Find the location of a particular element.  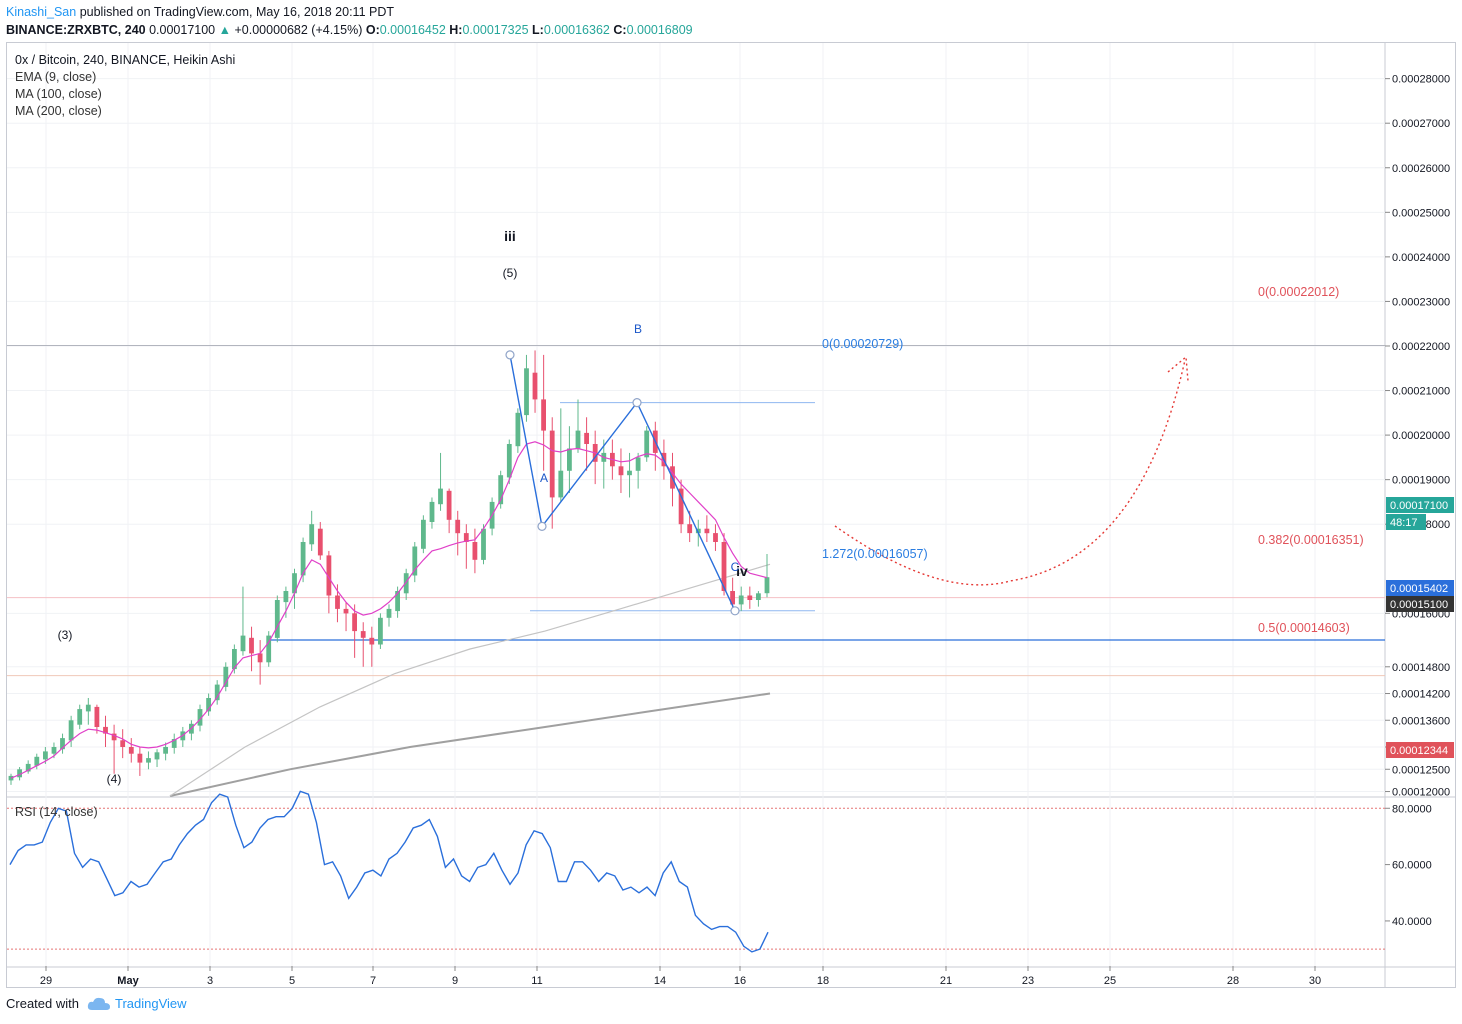

x-tick-label: 7 is located at coordinates (373, 981).